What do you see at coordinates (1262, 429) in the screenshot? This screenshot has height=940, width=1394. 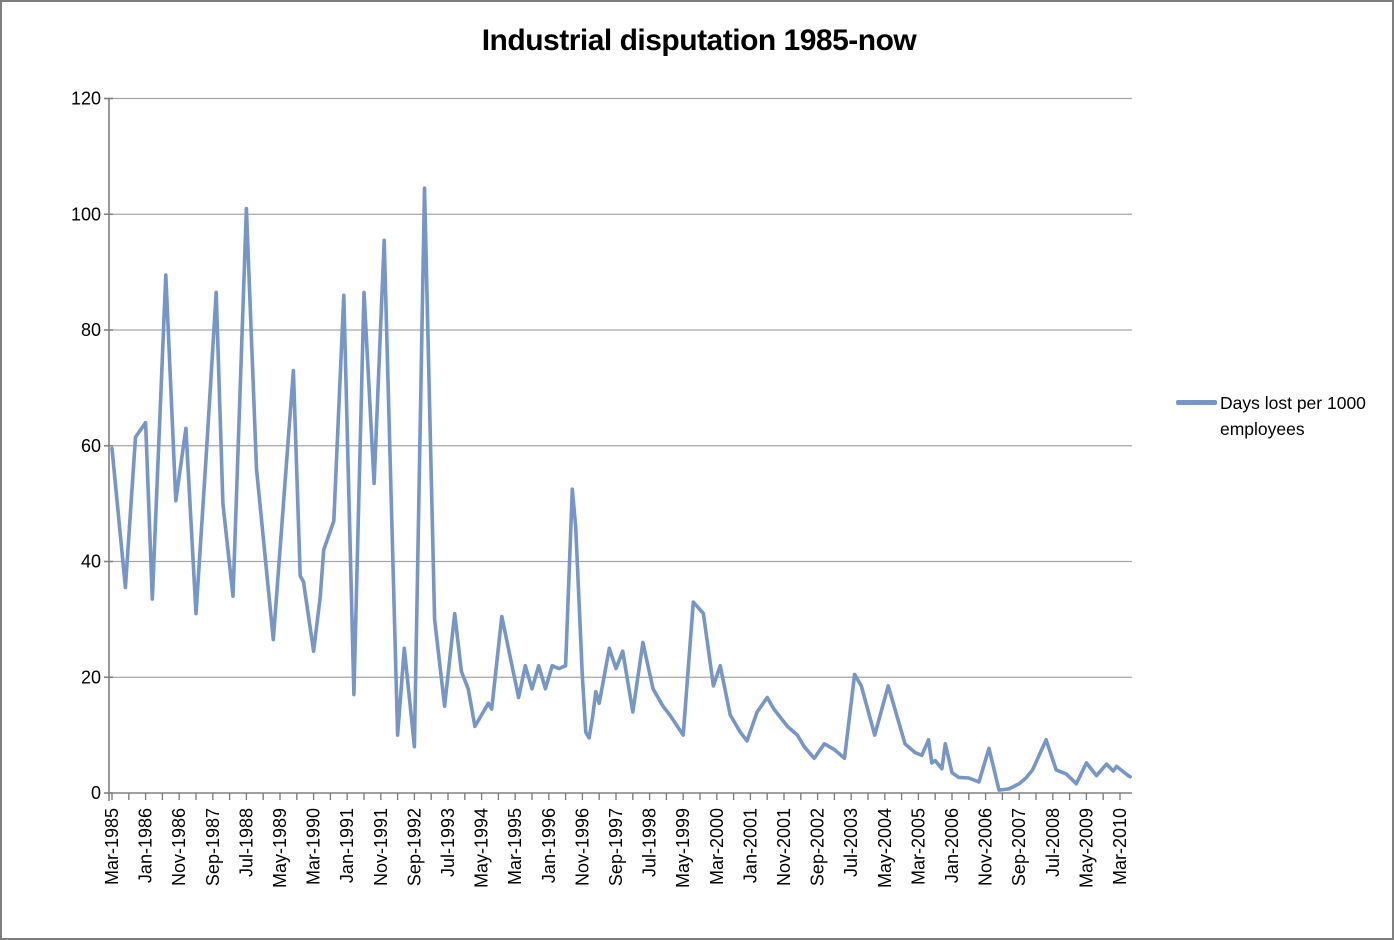 I see `legend-label-line2: employees` at bounding box center [1262, 429].